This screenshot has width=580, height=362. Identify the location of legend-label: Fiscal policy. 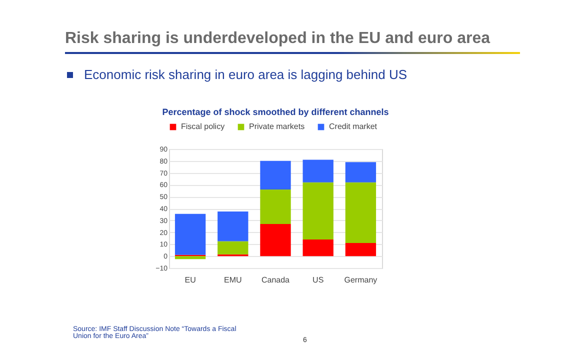
(203, 126).